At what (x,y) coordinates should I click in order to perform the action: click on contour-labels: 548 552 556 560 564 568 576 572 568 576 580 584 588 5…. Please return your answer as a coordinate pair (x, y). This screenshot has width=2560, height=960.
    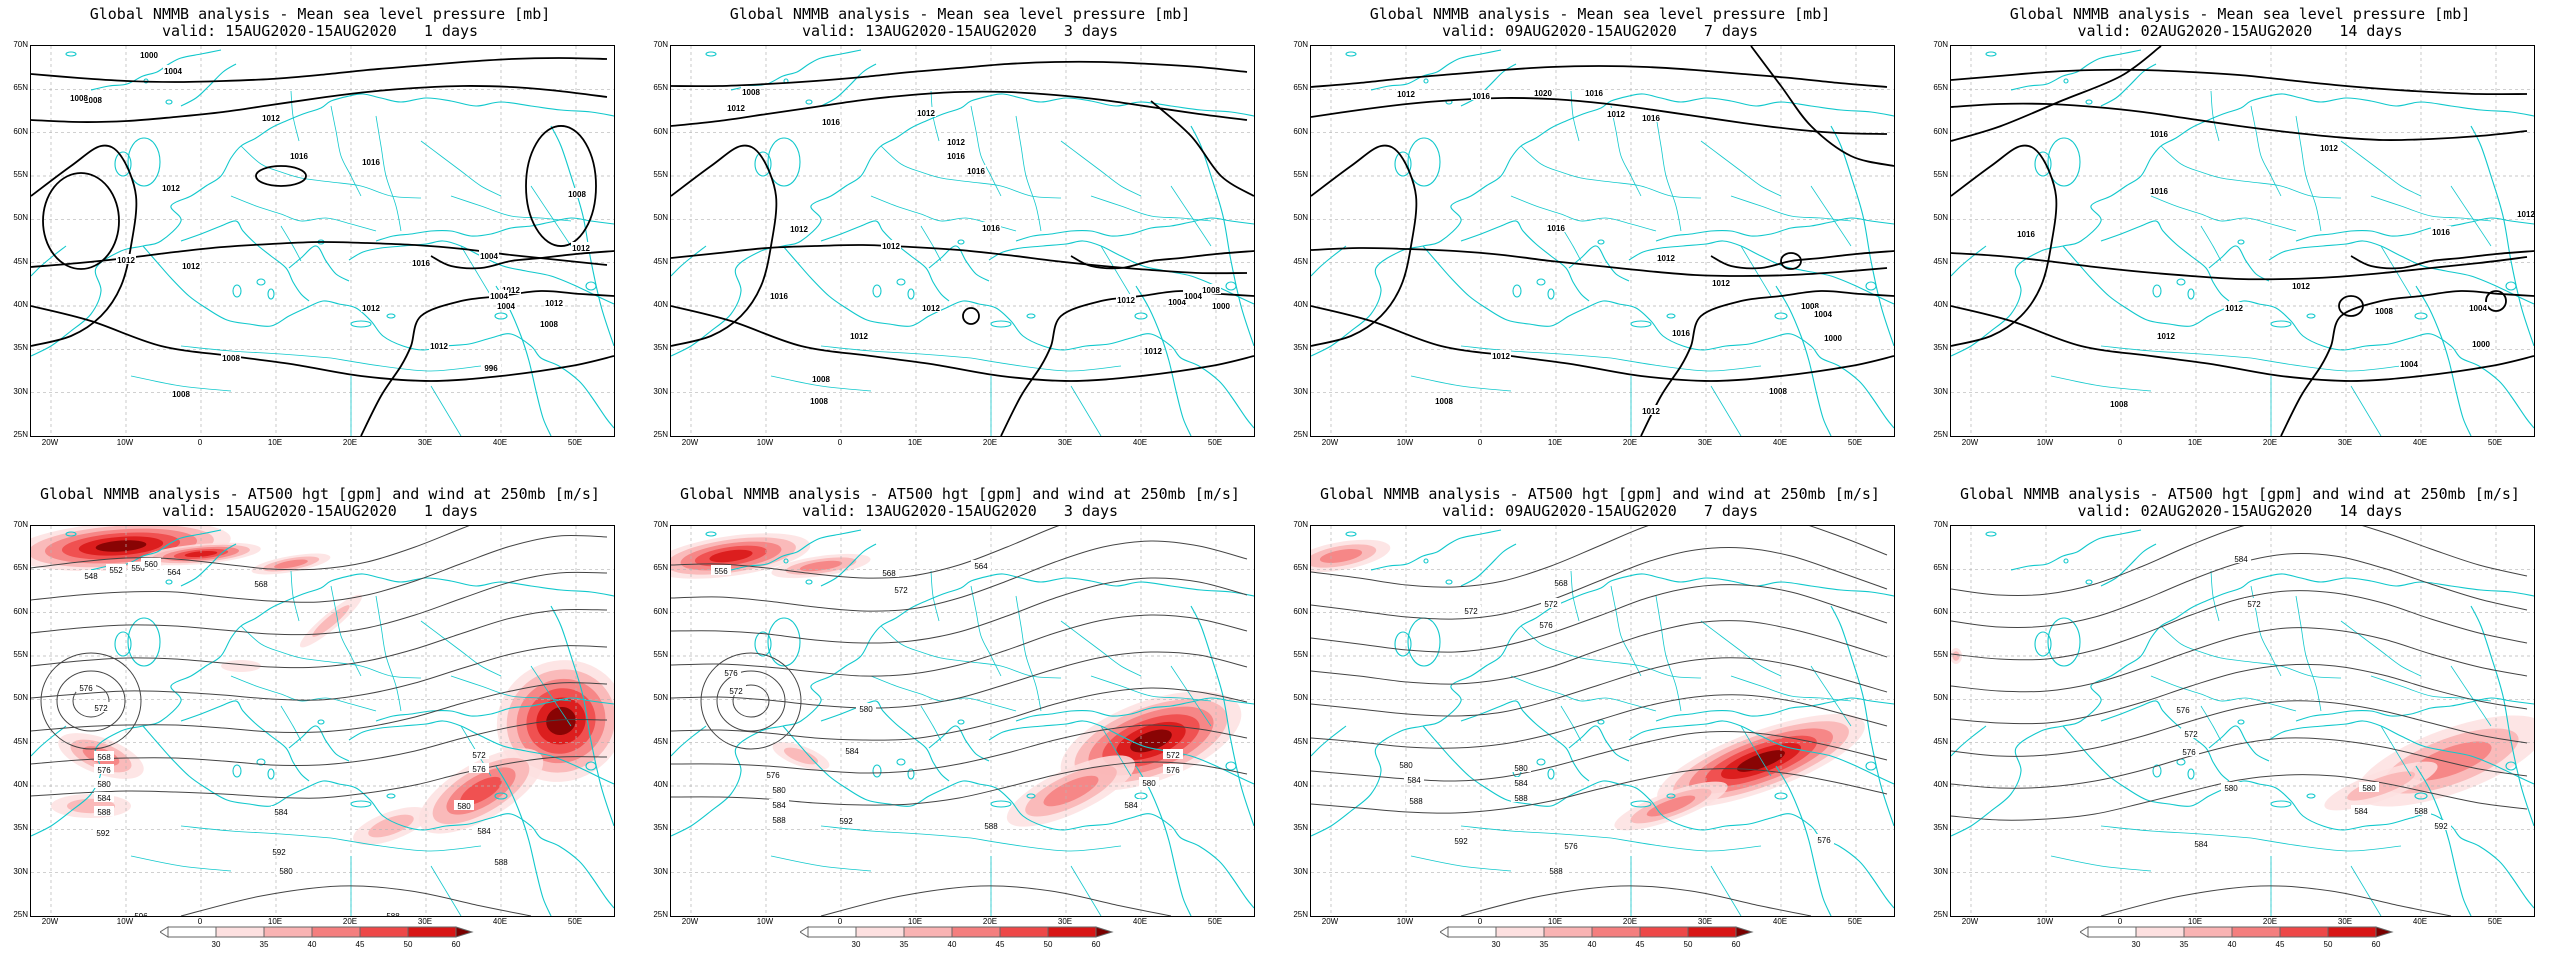
    Looking at the image, I should click on (293, 737).